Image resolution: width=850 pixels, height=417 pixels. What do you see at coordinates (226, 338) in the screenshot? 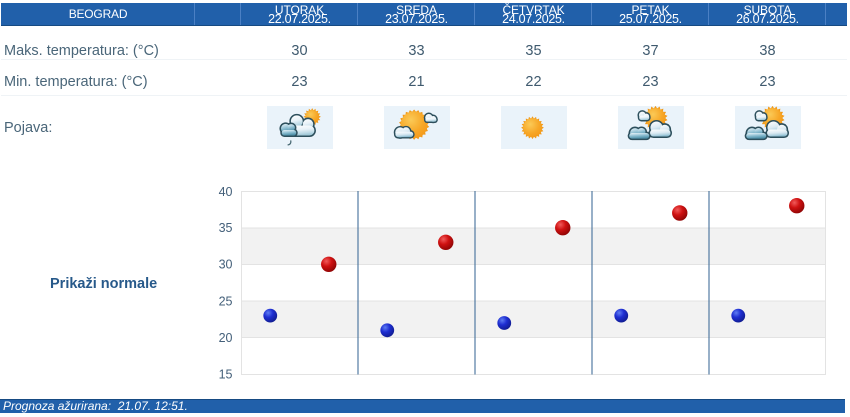
I see `svg-text: 20` at bounding box center [226, 338].